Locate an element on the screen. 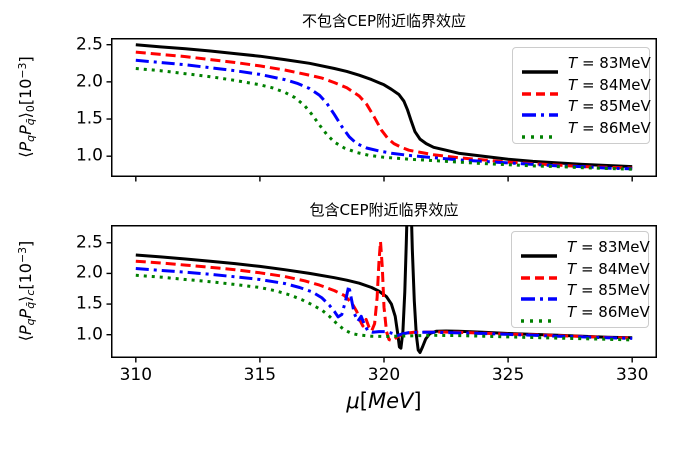  legend-bottom: T = 83MeV T = 84MeV T = 85MeV T = 86MeV is located at coordinates (580, 279).